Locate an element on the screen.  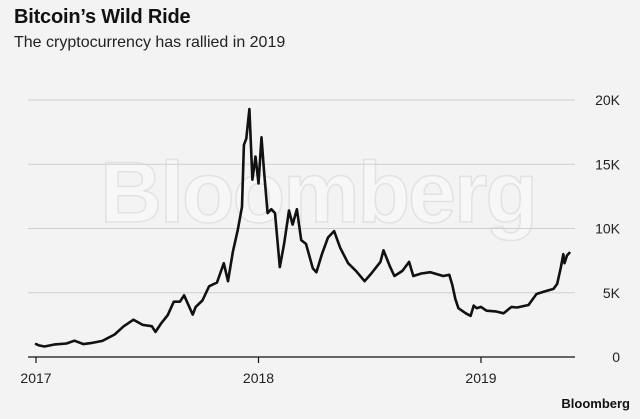
y-axis: 0 5K 10K 15K 20K is located at coordinates (608, 228).